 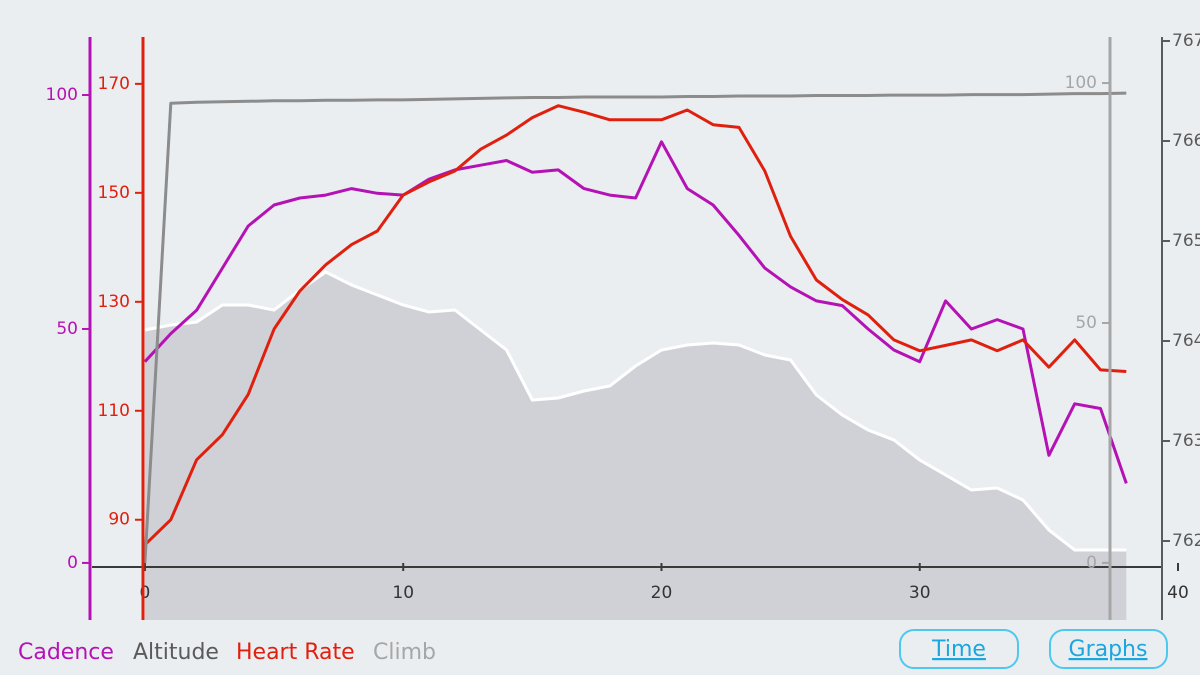 What do you see at coordinates (1186, 541) in the screenshot?
I see `y3-tick-label: 762` at bounding box center [1186, 541].